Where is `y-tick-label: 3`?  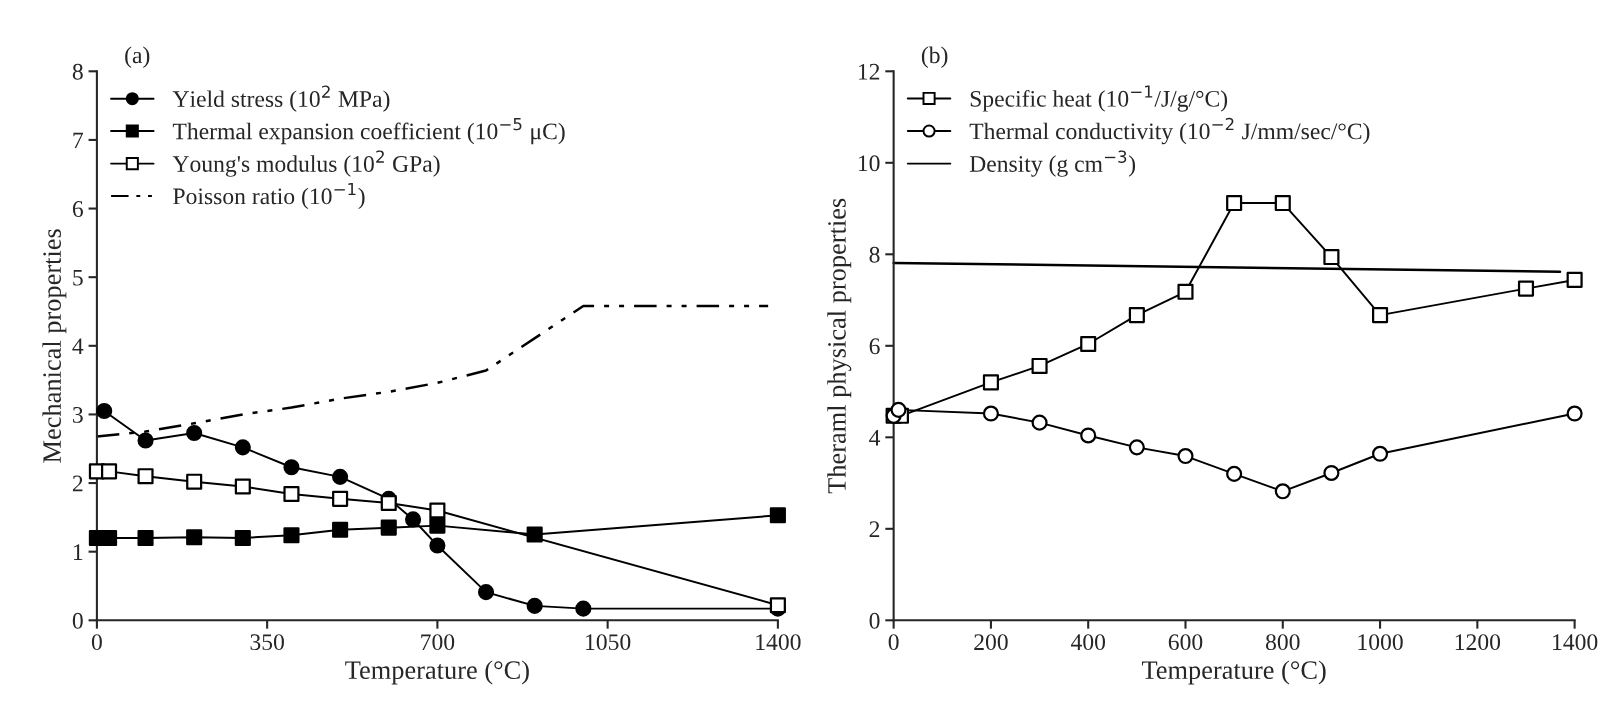 y-tick-label: 3 is located at coordinates (78, 414).